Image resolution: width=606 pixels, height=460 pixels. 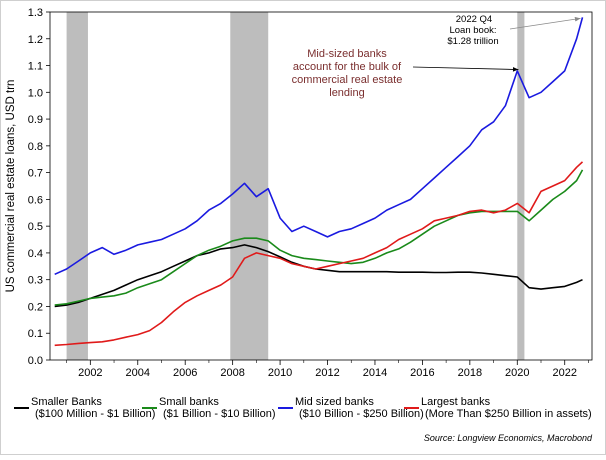 What do you see at coordinates (280, 373) in the screenshot?
I see `x-tick-label-4: 2010` at bounding box center [280, 373].